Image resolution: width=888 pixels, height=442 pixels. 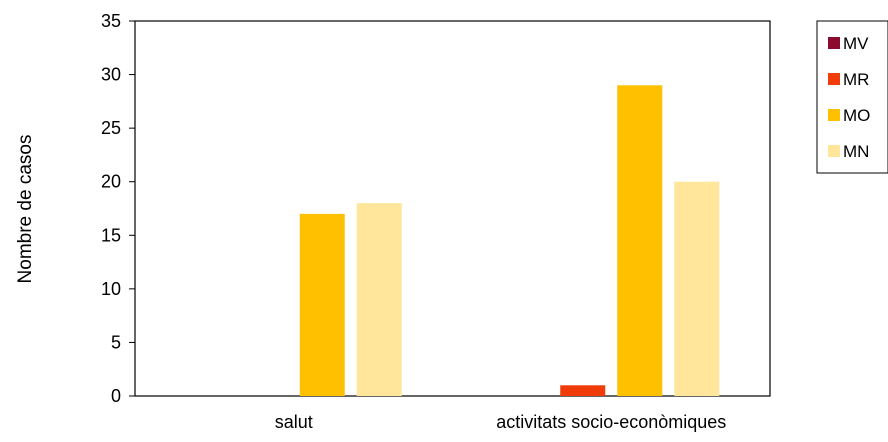 I want to click on legend-swatch-mo, so click(x=834, y=115).